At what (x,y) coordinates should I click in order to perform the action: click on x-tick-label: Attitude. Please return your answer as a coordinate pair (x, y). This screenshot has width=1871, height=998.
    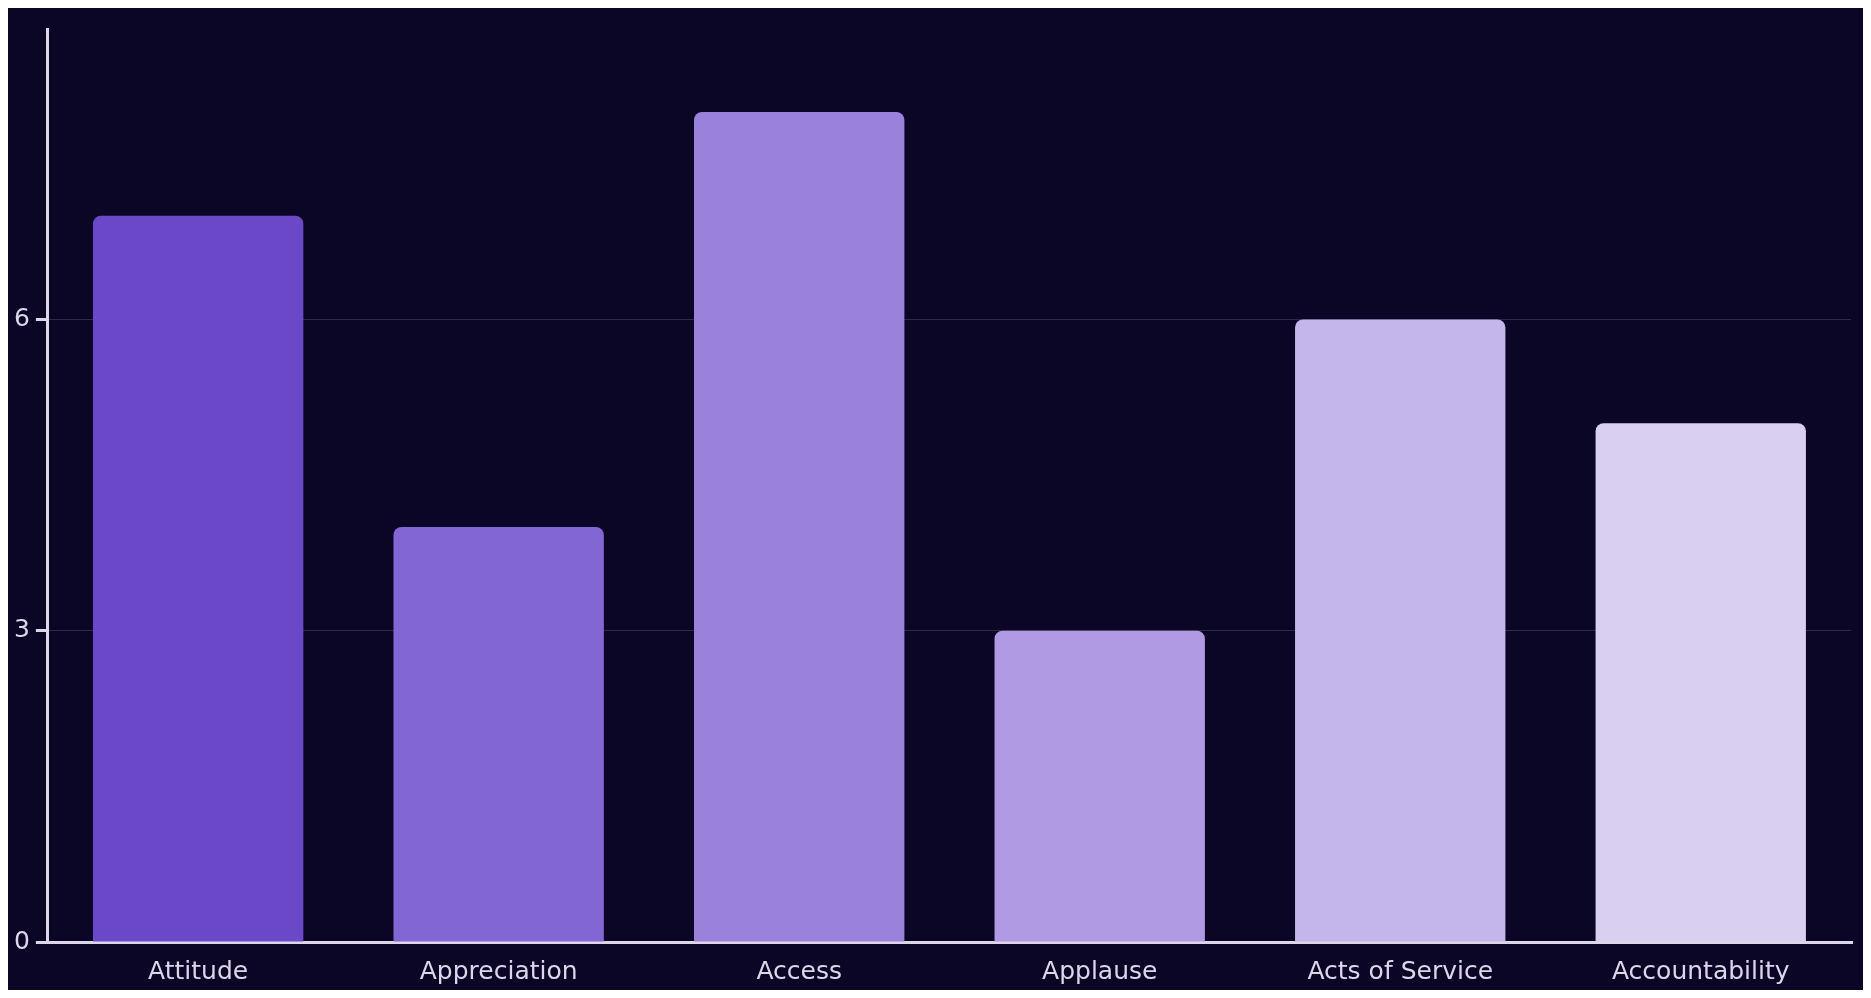
    Looking at the image, I should click on (198, 970).